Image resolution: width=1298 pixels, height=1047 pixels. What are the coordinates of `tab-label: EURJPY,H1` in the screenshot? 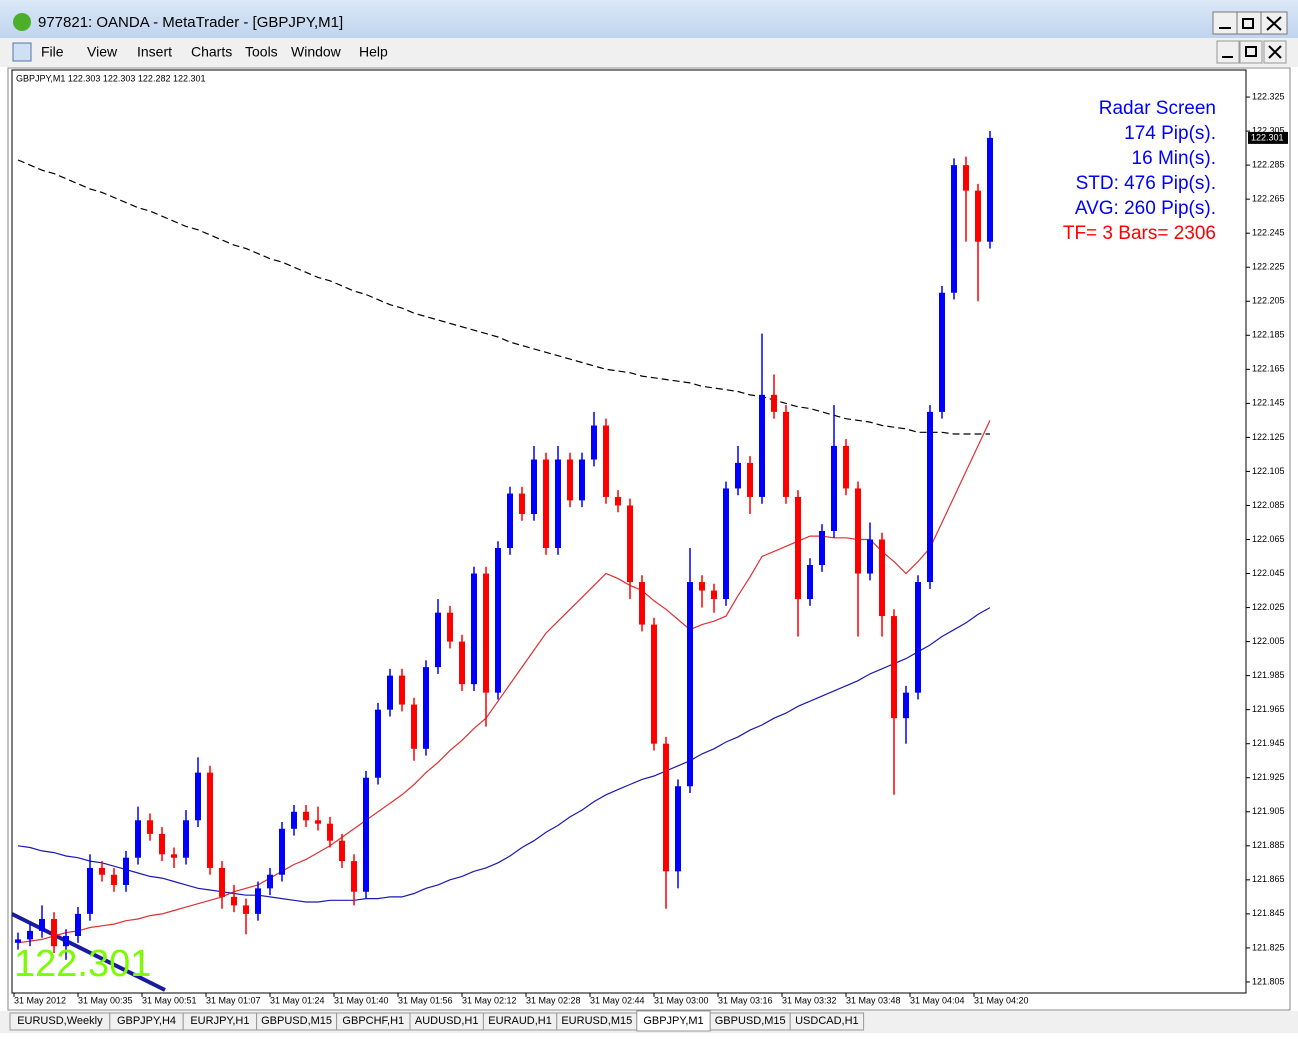 It's located at (219, 1021).